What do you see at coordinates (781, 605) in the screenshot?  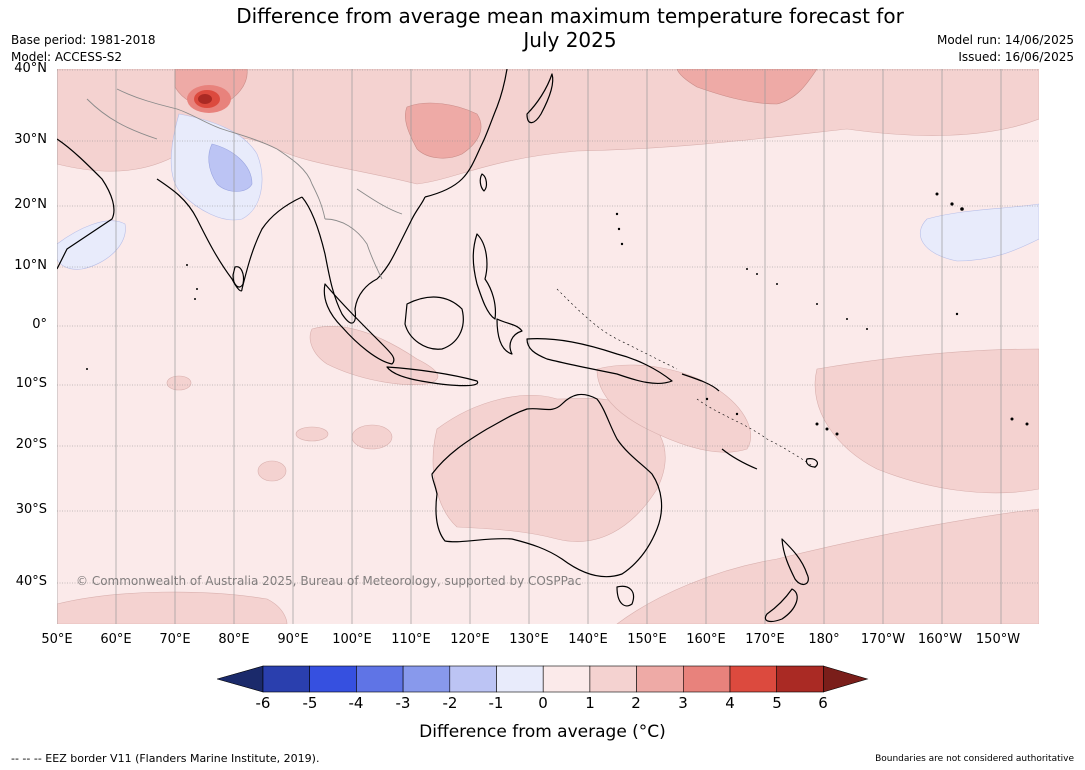 I see `coast-nz-south` at bounding box center [781, 605].